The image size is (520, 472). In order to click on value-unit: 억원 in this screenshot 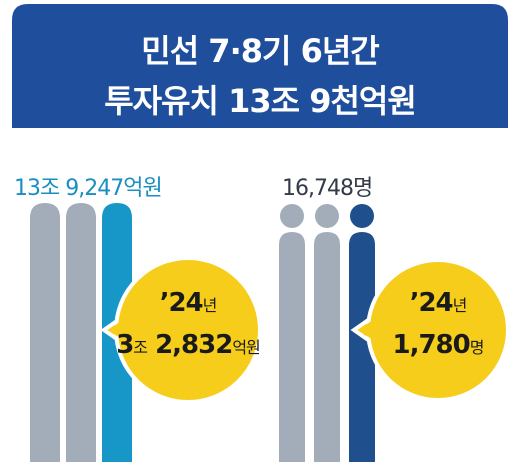, I will do `click(246, 347)`.